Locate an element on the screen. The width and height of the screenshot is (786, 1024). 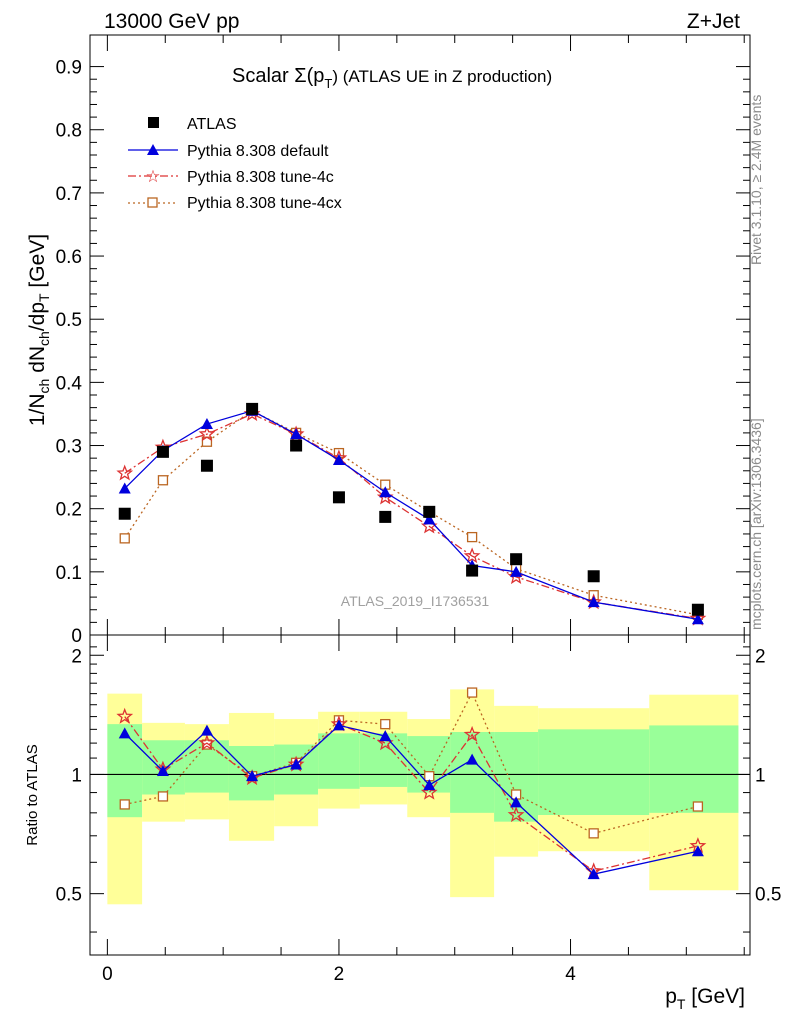
main-y-tick-label: 0.9 is located at coordinates (69, 68).